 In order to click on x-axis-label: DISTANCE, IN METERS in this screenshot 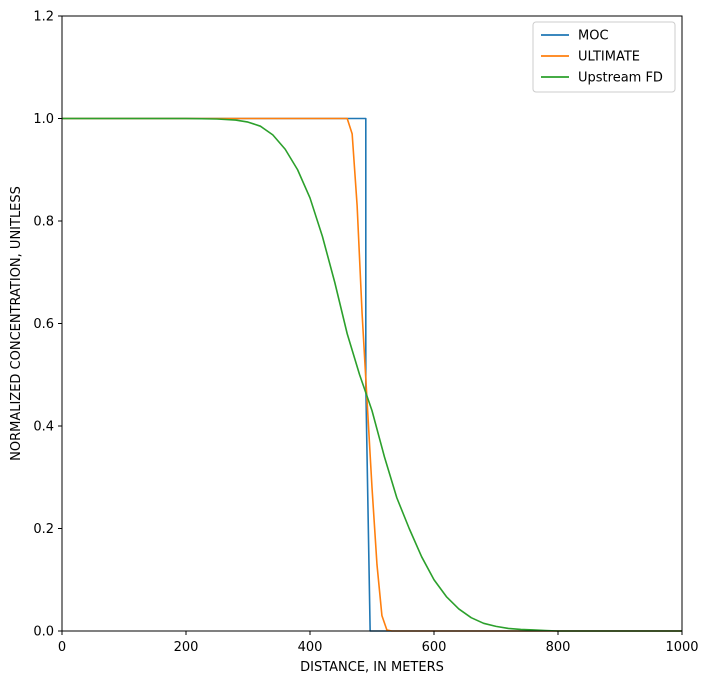, I will do `click(372, 667)`.